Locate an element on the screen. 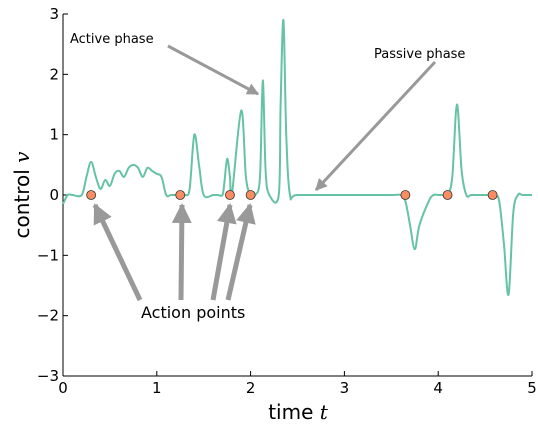  x-tick-label: 5 is located at coordinates (532, 388).